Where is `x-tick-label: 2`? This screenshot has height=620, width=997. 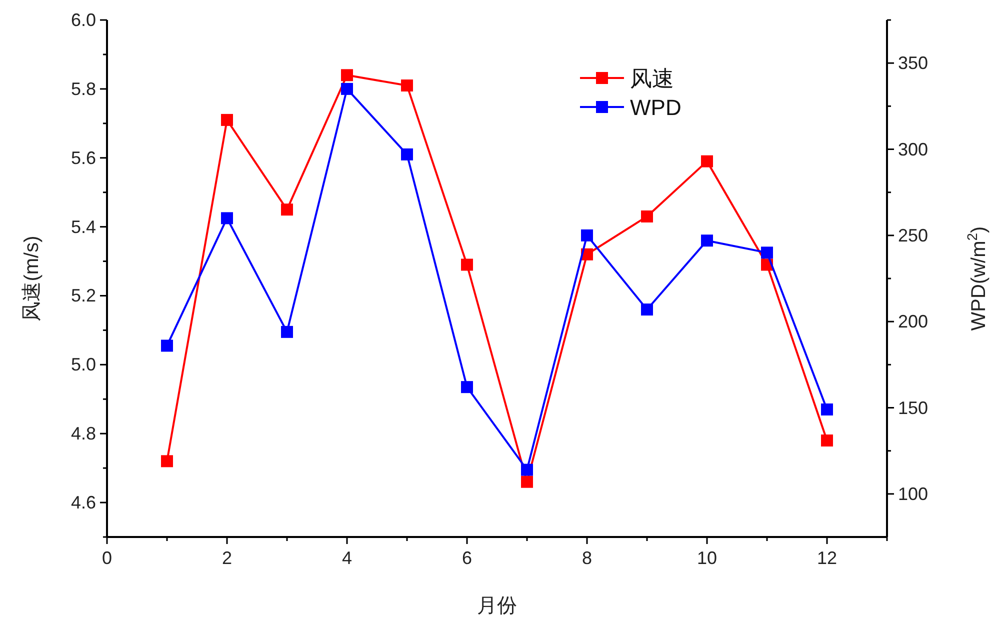 x-tick-label: 2 is located at coordinates (227, 558).